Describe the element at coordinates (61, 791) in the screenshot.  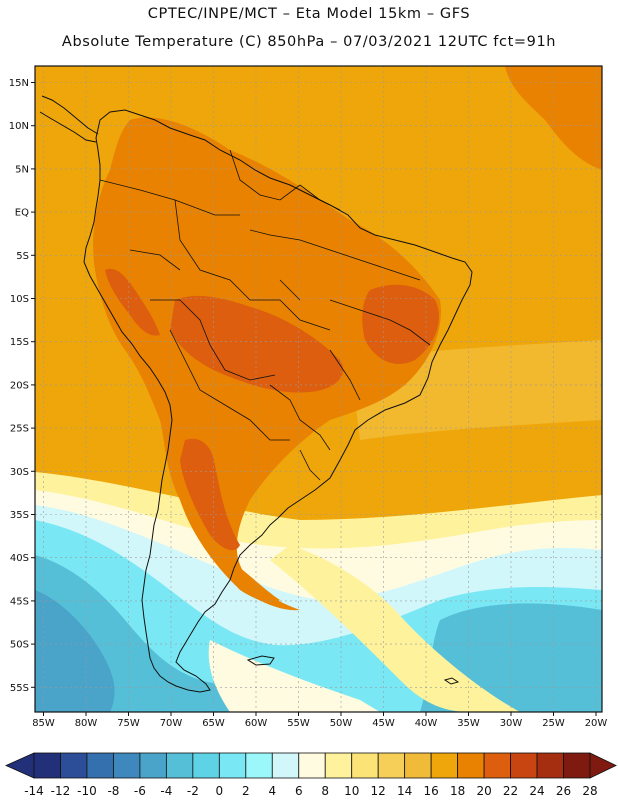
I see `colorbar-label: -12` at that location.